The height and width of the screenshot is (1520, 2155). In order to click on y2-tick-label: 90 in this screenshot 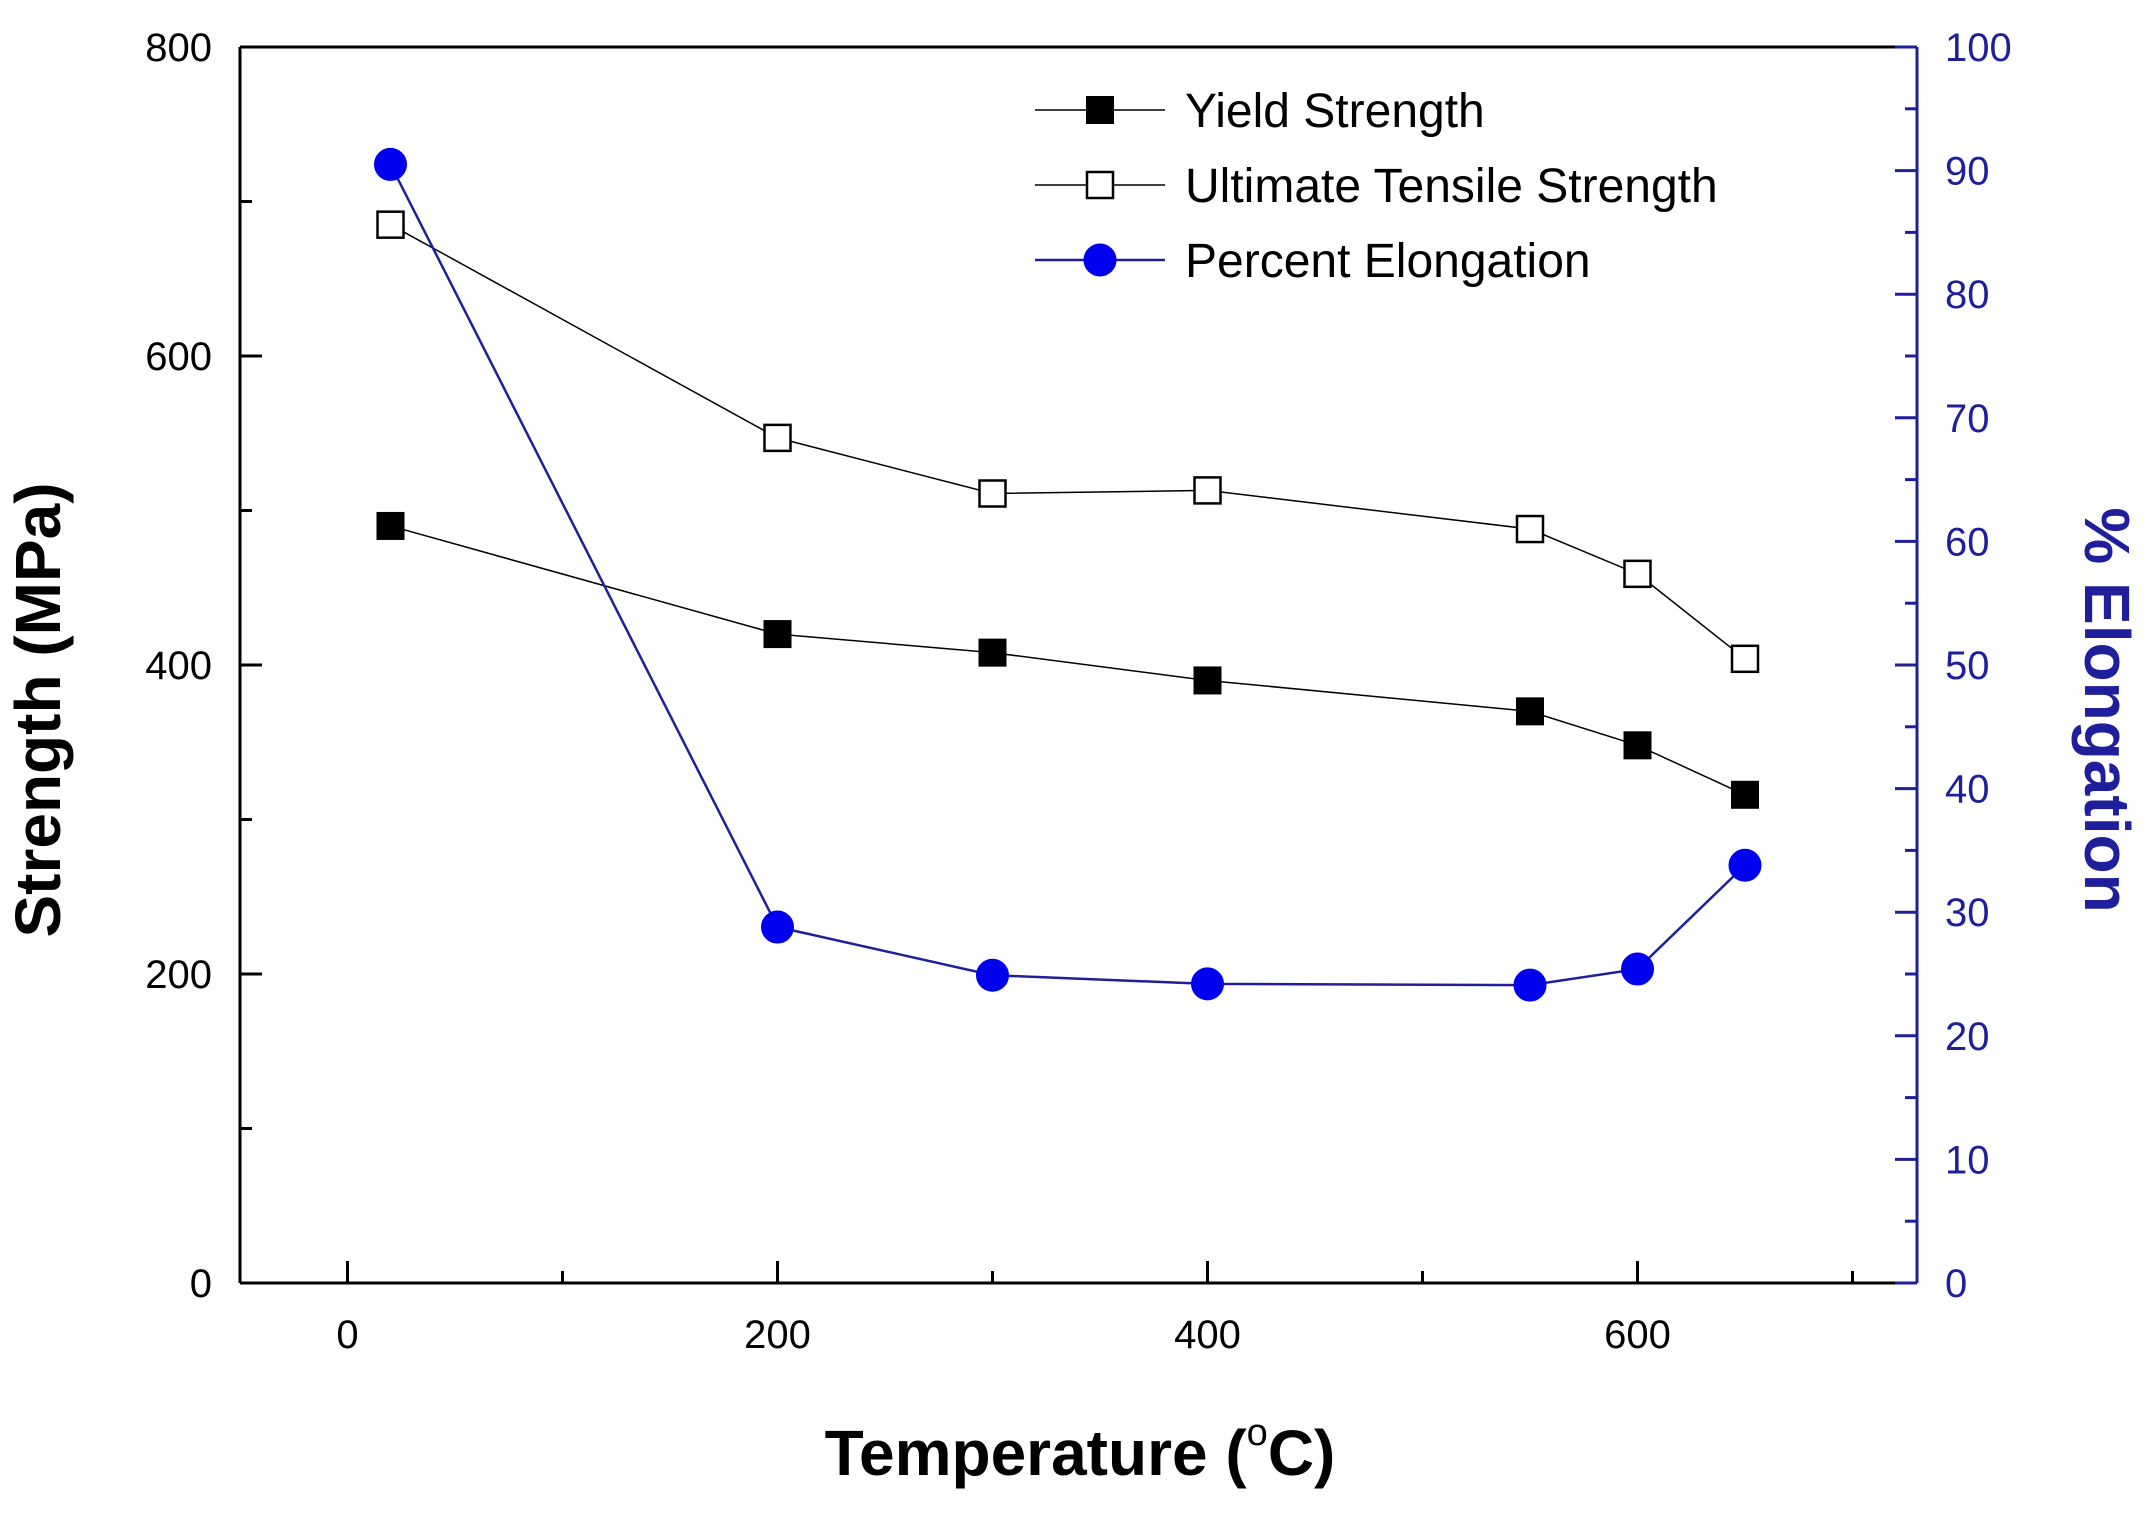, I will do `click(1967, 172)`.